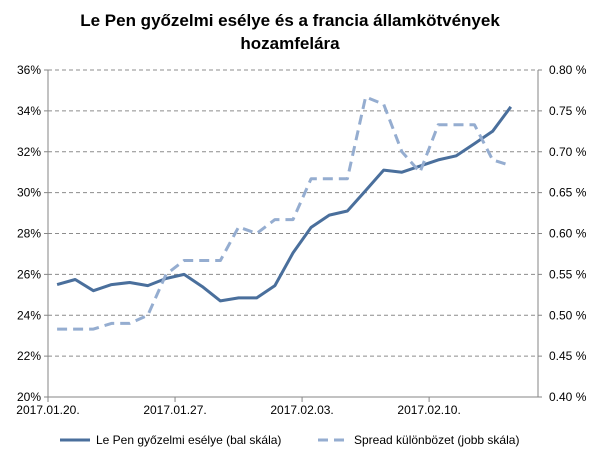 Image resolution: width=600 pixels, height=460 pixels. What do you see at coordinates (568, 356) in the screenshot?
I see `right-axis-tick-label: 0.45 %` at bounding box center [568, 356].